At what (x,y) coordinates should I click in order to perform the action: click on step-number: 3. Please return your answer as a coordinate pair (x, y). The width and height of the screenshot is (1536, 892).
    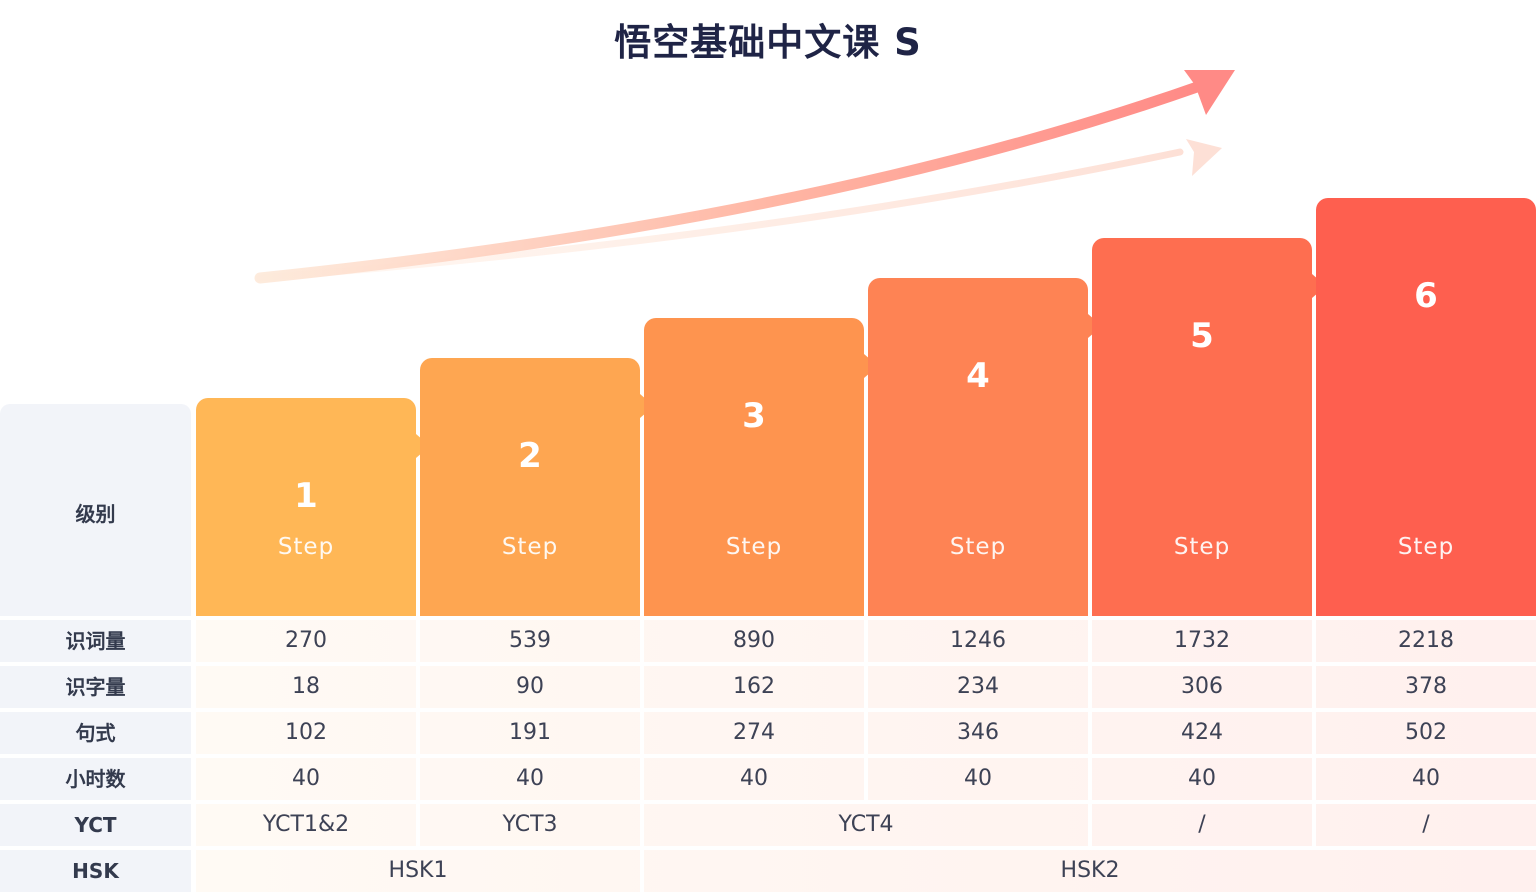
    Looking at the image, I should click on (754, 416).